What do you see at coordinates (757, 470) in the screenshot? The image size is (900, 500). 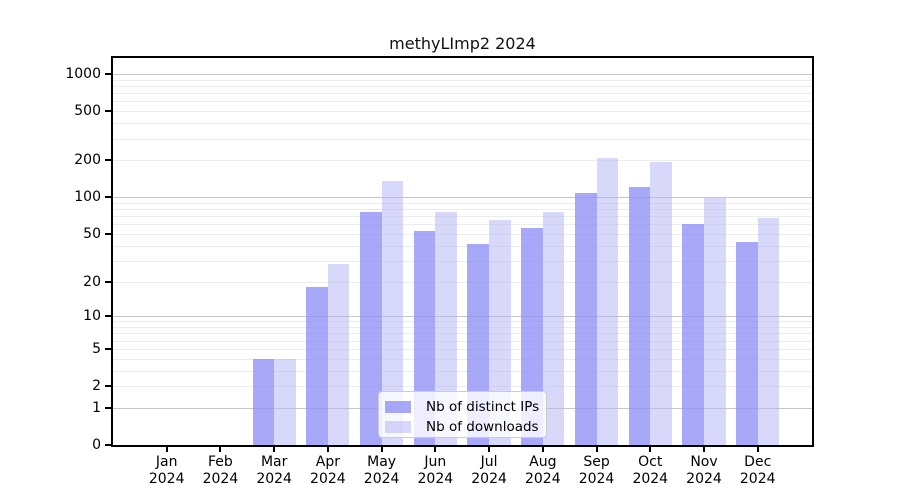 I see `x-tick-label: Dec 2024` at bounding box center [757, 470].